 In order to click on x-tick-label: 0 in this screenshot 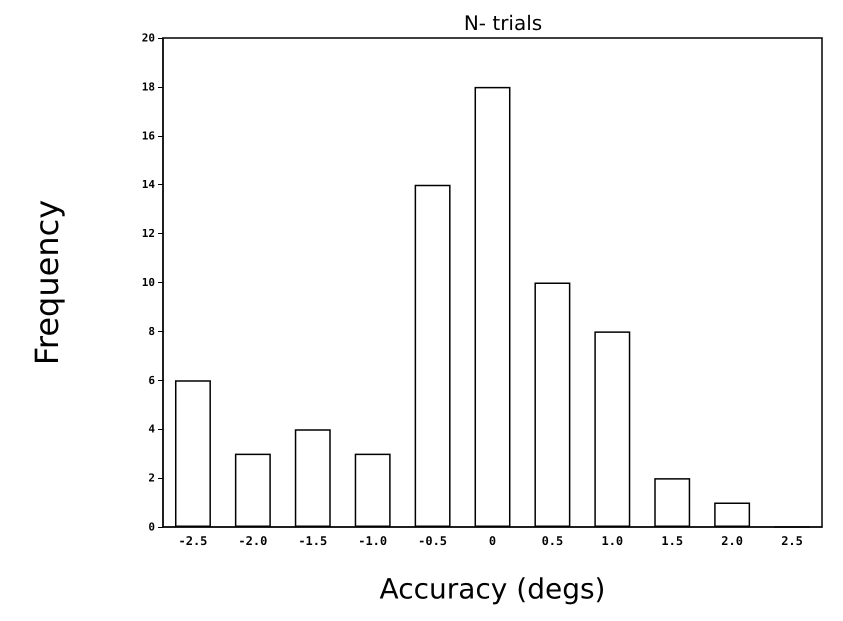, I will do `click(492, 541)`.